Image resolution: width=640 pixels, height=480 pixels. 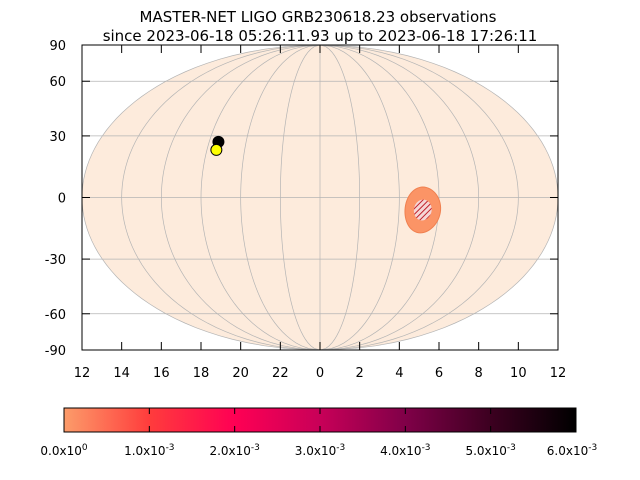 I want to click on x-tick-label: 0, so click(x=320, y=373).